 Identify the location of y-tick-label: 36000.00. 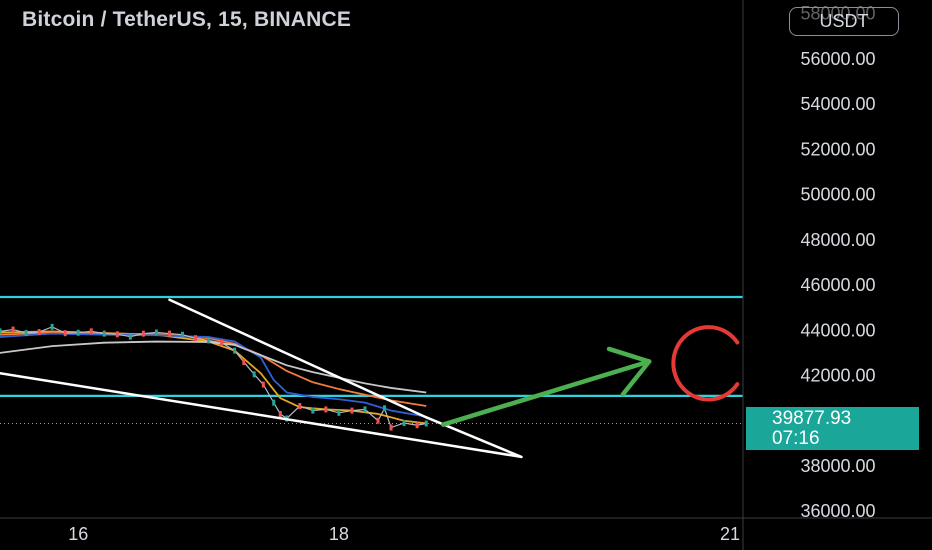
(837, 511).